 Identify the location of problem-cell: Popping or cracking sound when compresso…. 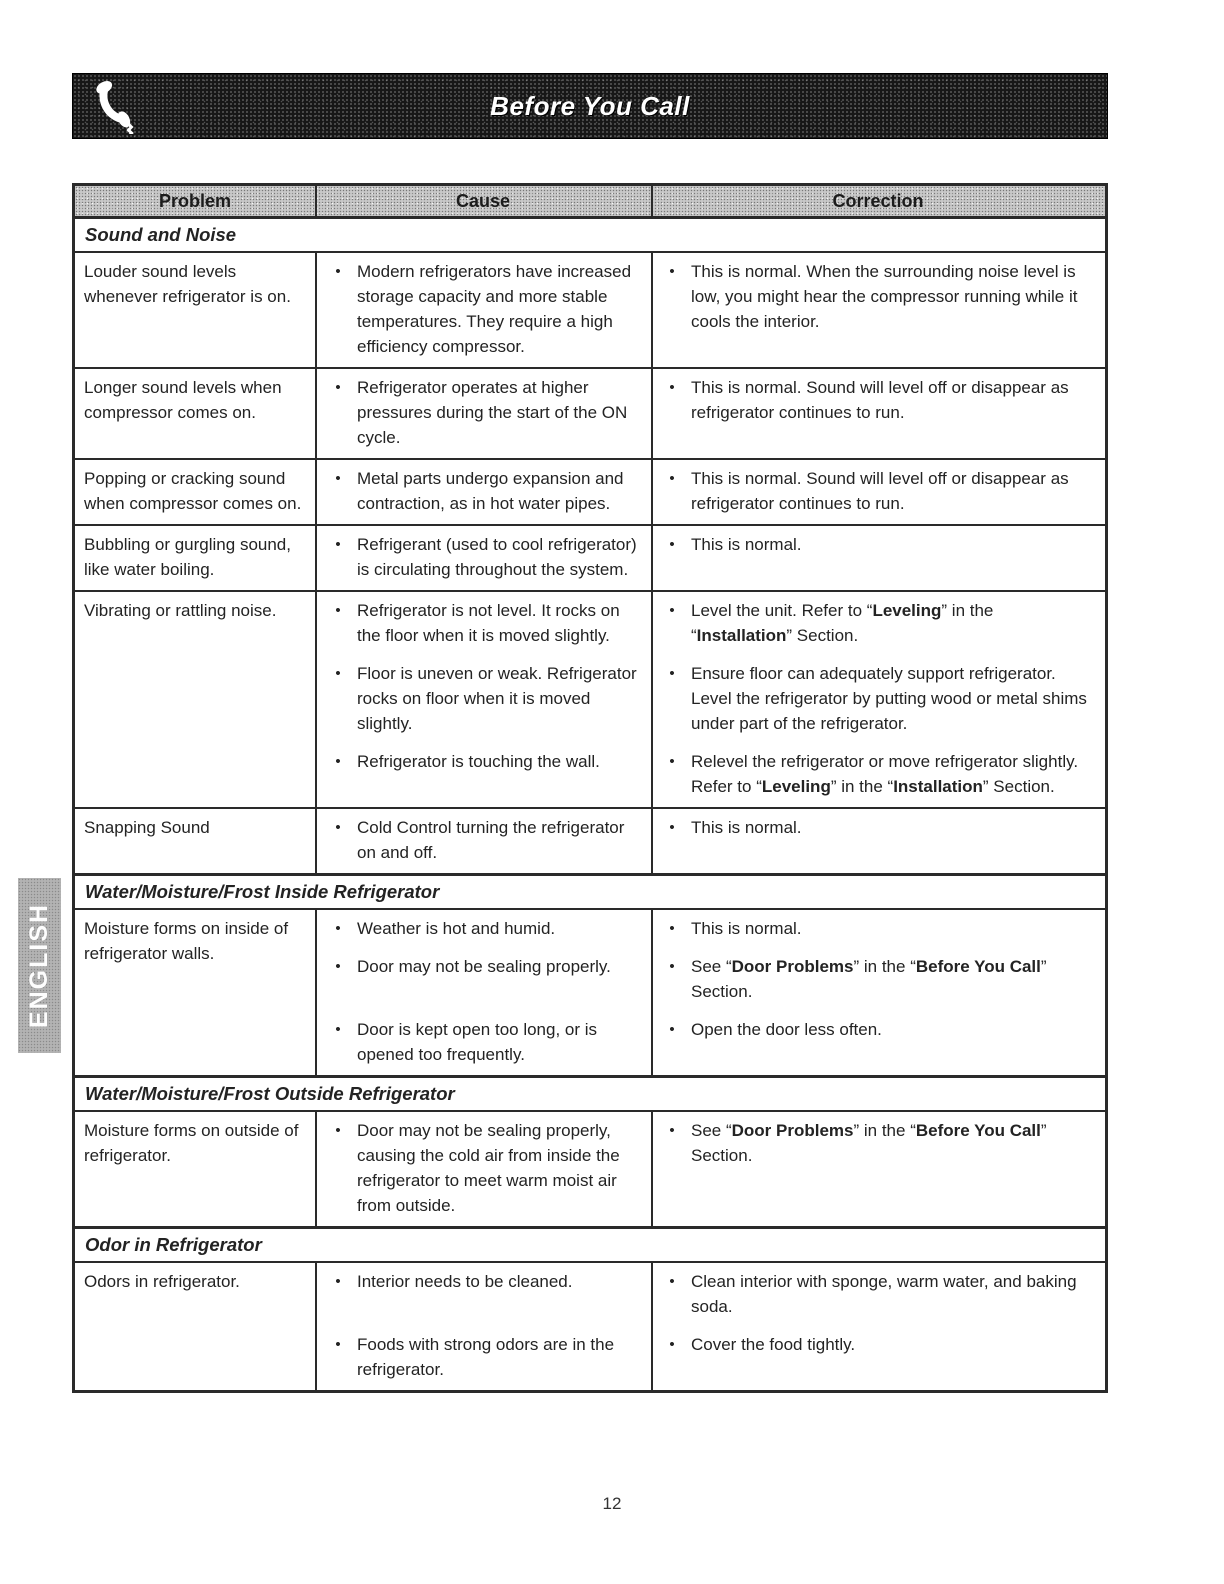
(193, 491).